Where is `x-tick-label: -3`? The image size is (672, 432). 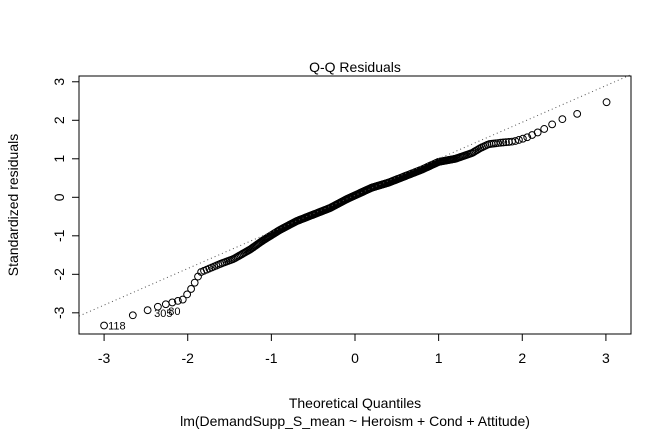
x-tick-label: -3 is located at coordinates (104, 358).